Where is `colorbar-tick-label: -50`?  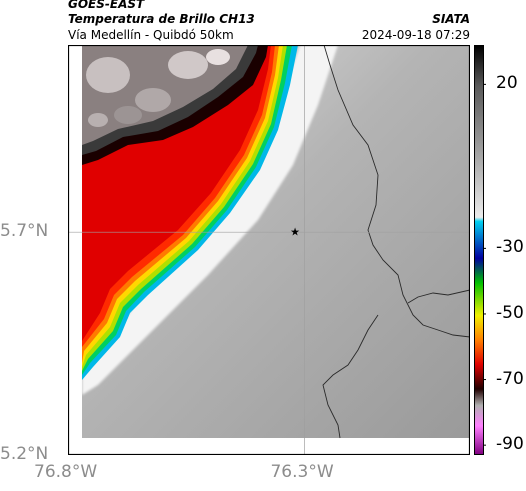
colorbar-tick-label: -50 is located at coordinates (510, 312).